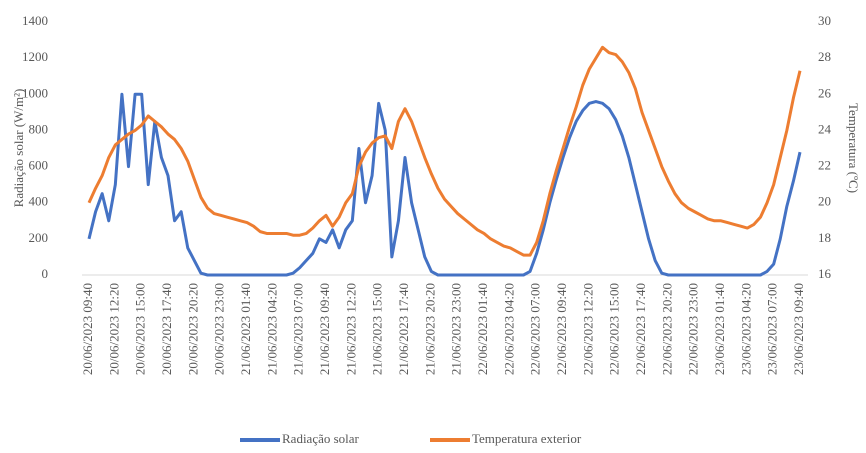 The width and height of the screenshot is (866, 453). Describe the element at coordinates (39, 237) in the screenshot. I see `y-tick-label: 200` at that location.